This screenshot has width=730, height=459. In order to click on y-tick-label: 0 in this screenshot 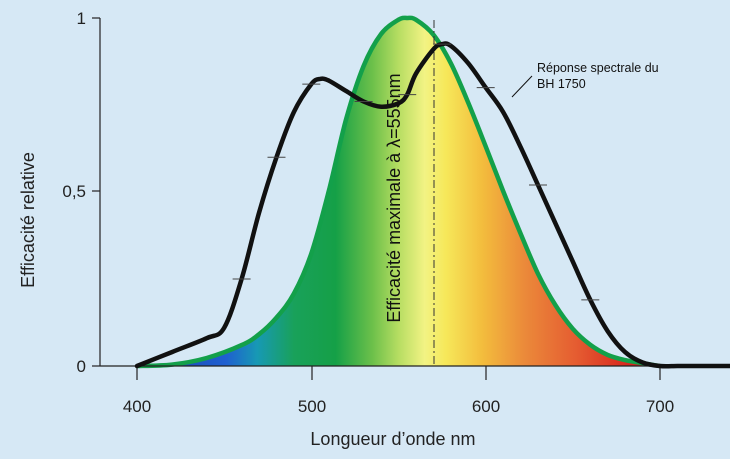, I will do `click(81, 366)`.